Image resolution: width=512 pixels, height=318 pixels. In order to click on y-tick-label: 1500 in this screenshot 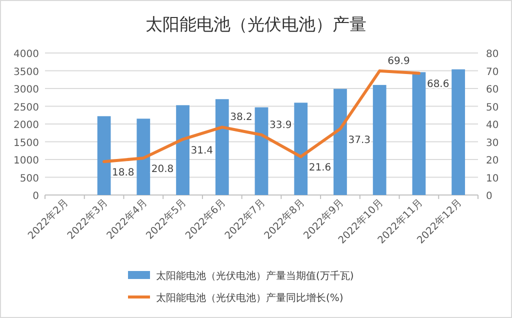, I will do `click(26, 143)`.